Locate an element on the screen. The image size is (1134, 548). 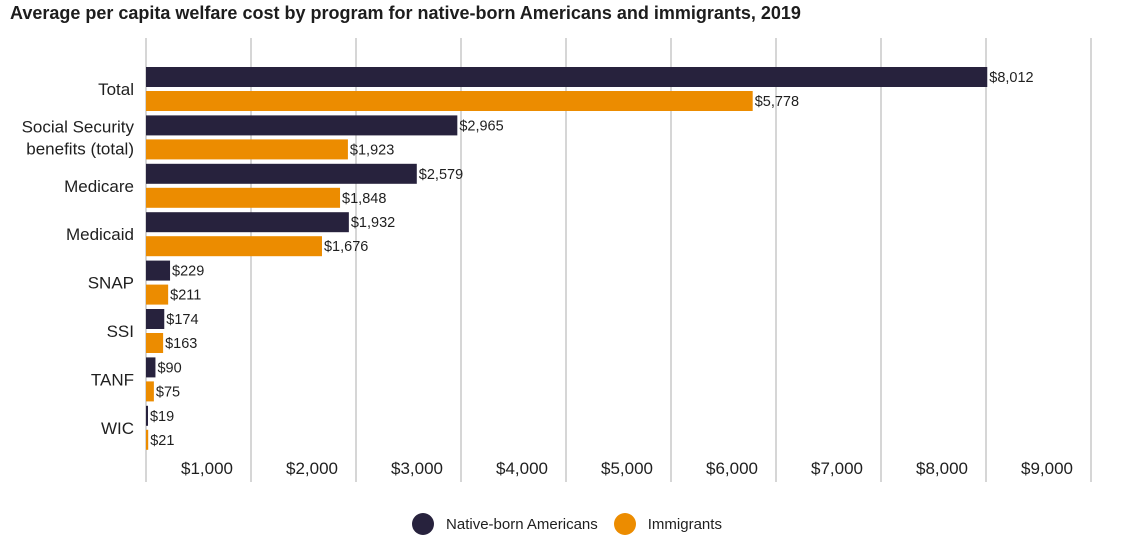
category-label-2: Medicare is located at coordinates (99, 186).